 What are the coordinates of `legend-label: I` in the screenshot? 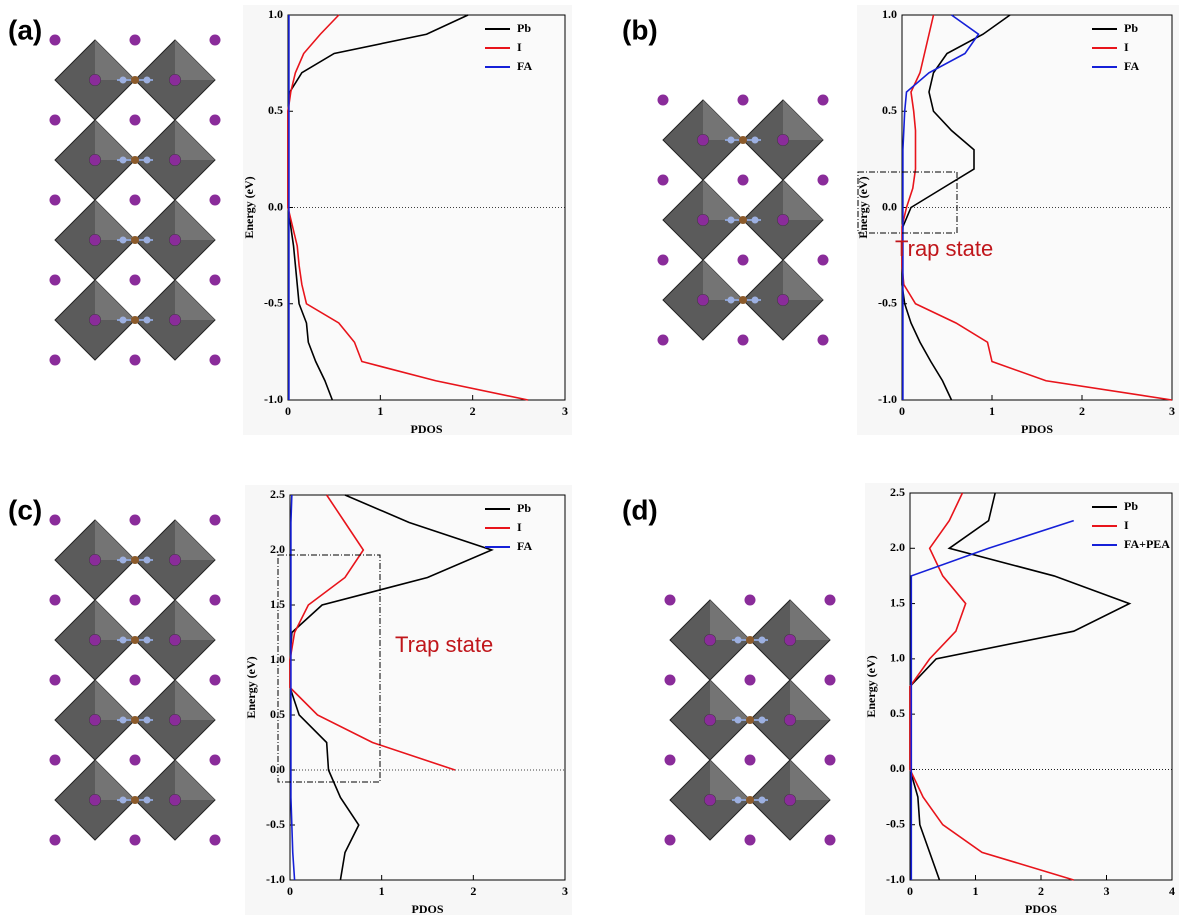 It's located at (1126, 47).